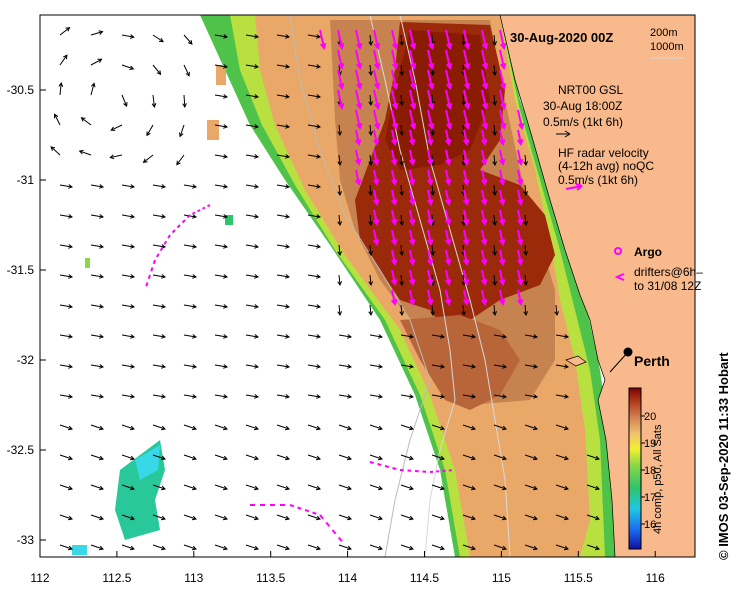  I want to click on rottnest-island, so click(576, 361).